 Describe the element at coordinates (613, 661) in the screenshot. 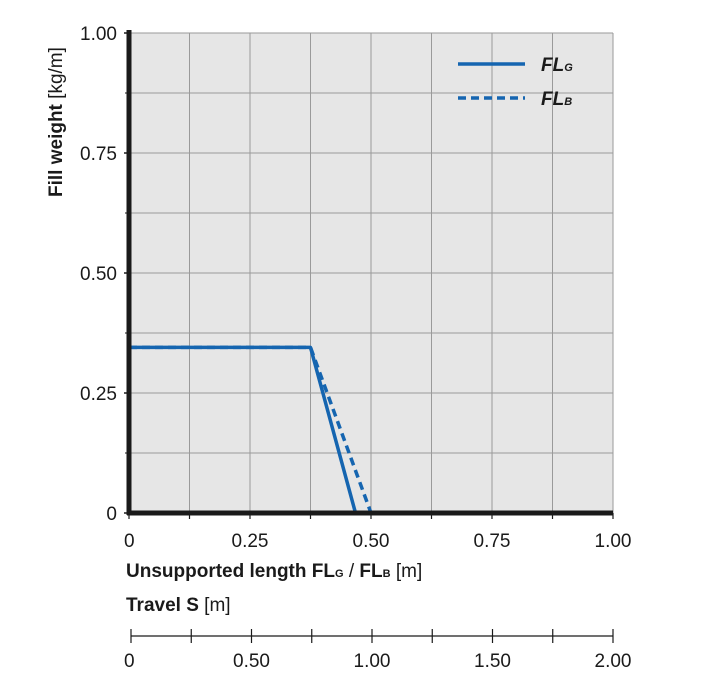

I see `x2-tick-label: 2.00` at that location.